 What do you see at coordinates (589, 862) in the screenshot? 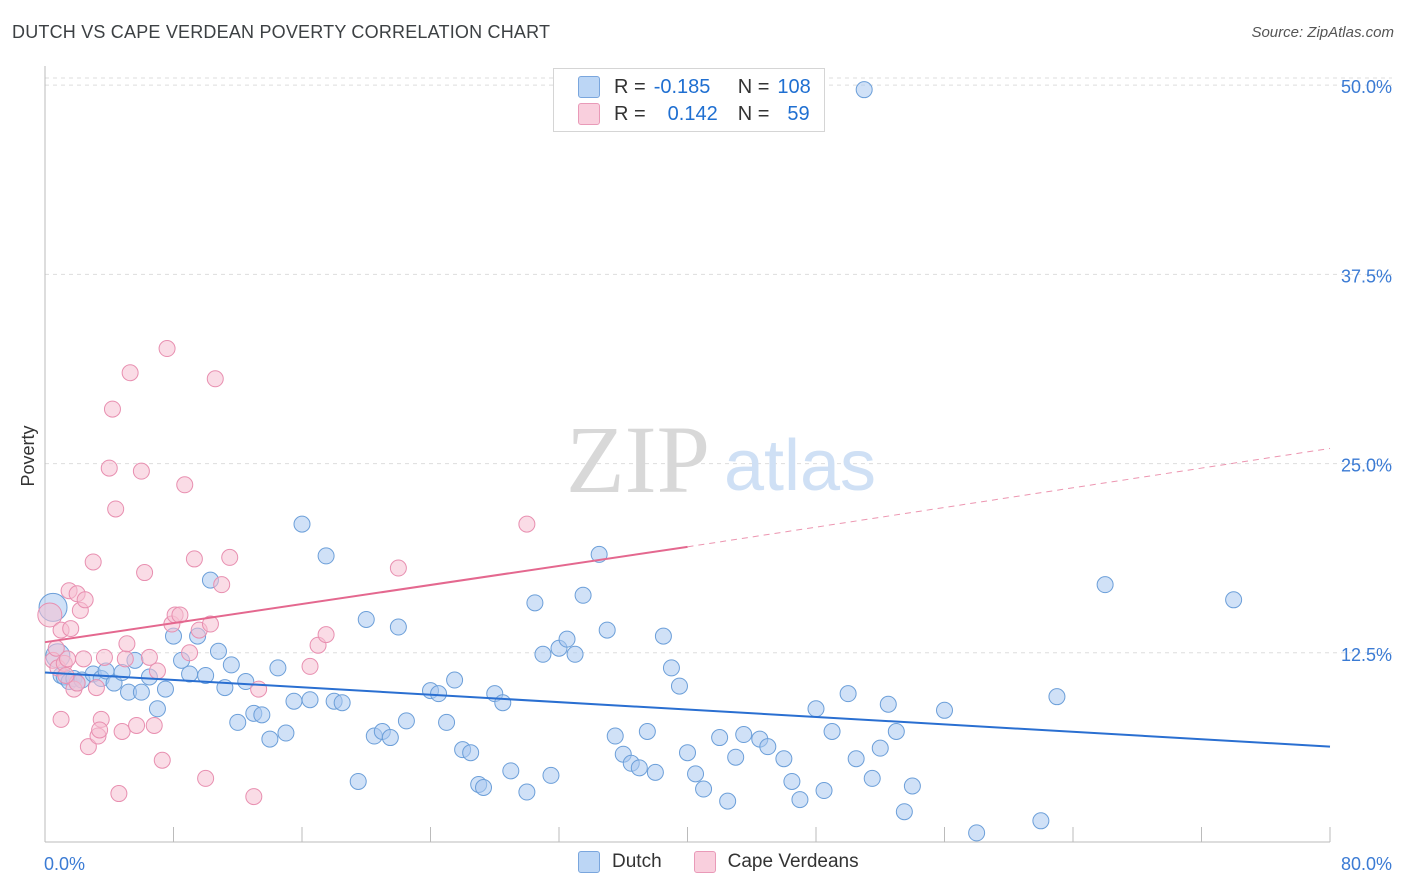
I see `legend-swatch-dutch` at bounding box center [589, 862].